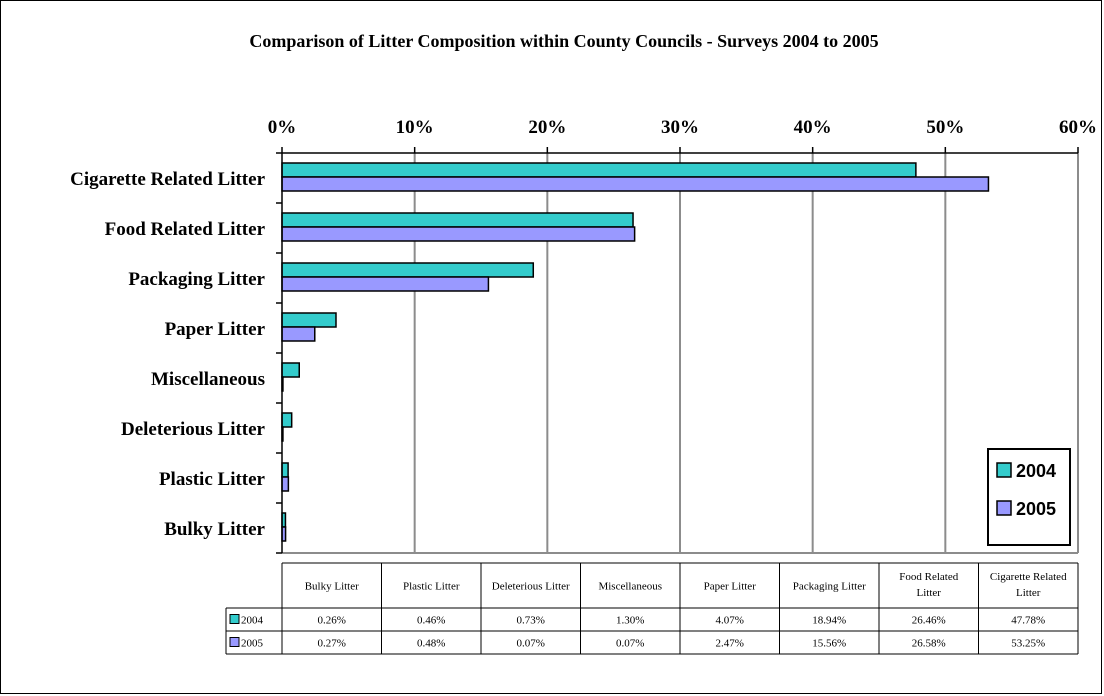 The height and width of the screenshot is (696, 1104). What do you see at coordinates (185, 229) in the screenshot?
I see `category-label-food-related-litter: Food Related Litter` at bounding box center [185, 229].